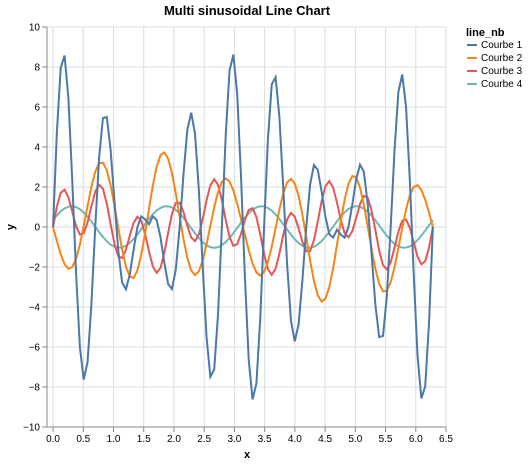 This screenshot has height=464, width=530. Describe the element at coordinates (355, 439) in the screenshot. I see `x-tick-label: 5.0` at that location.